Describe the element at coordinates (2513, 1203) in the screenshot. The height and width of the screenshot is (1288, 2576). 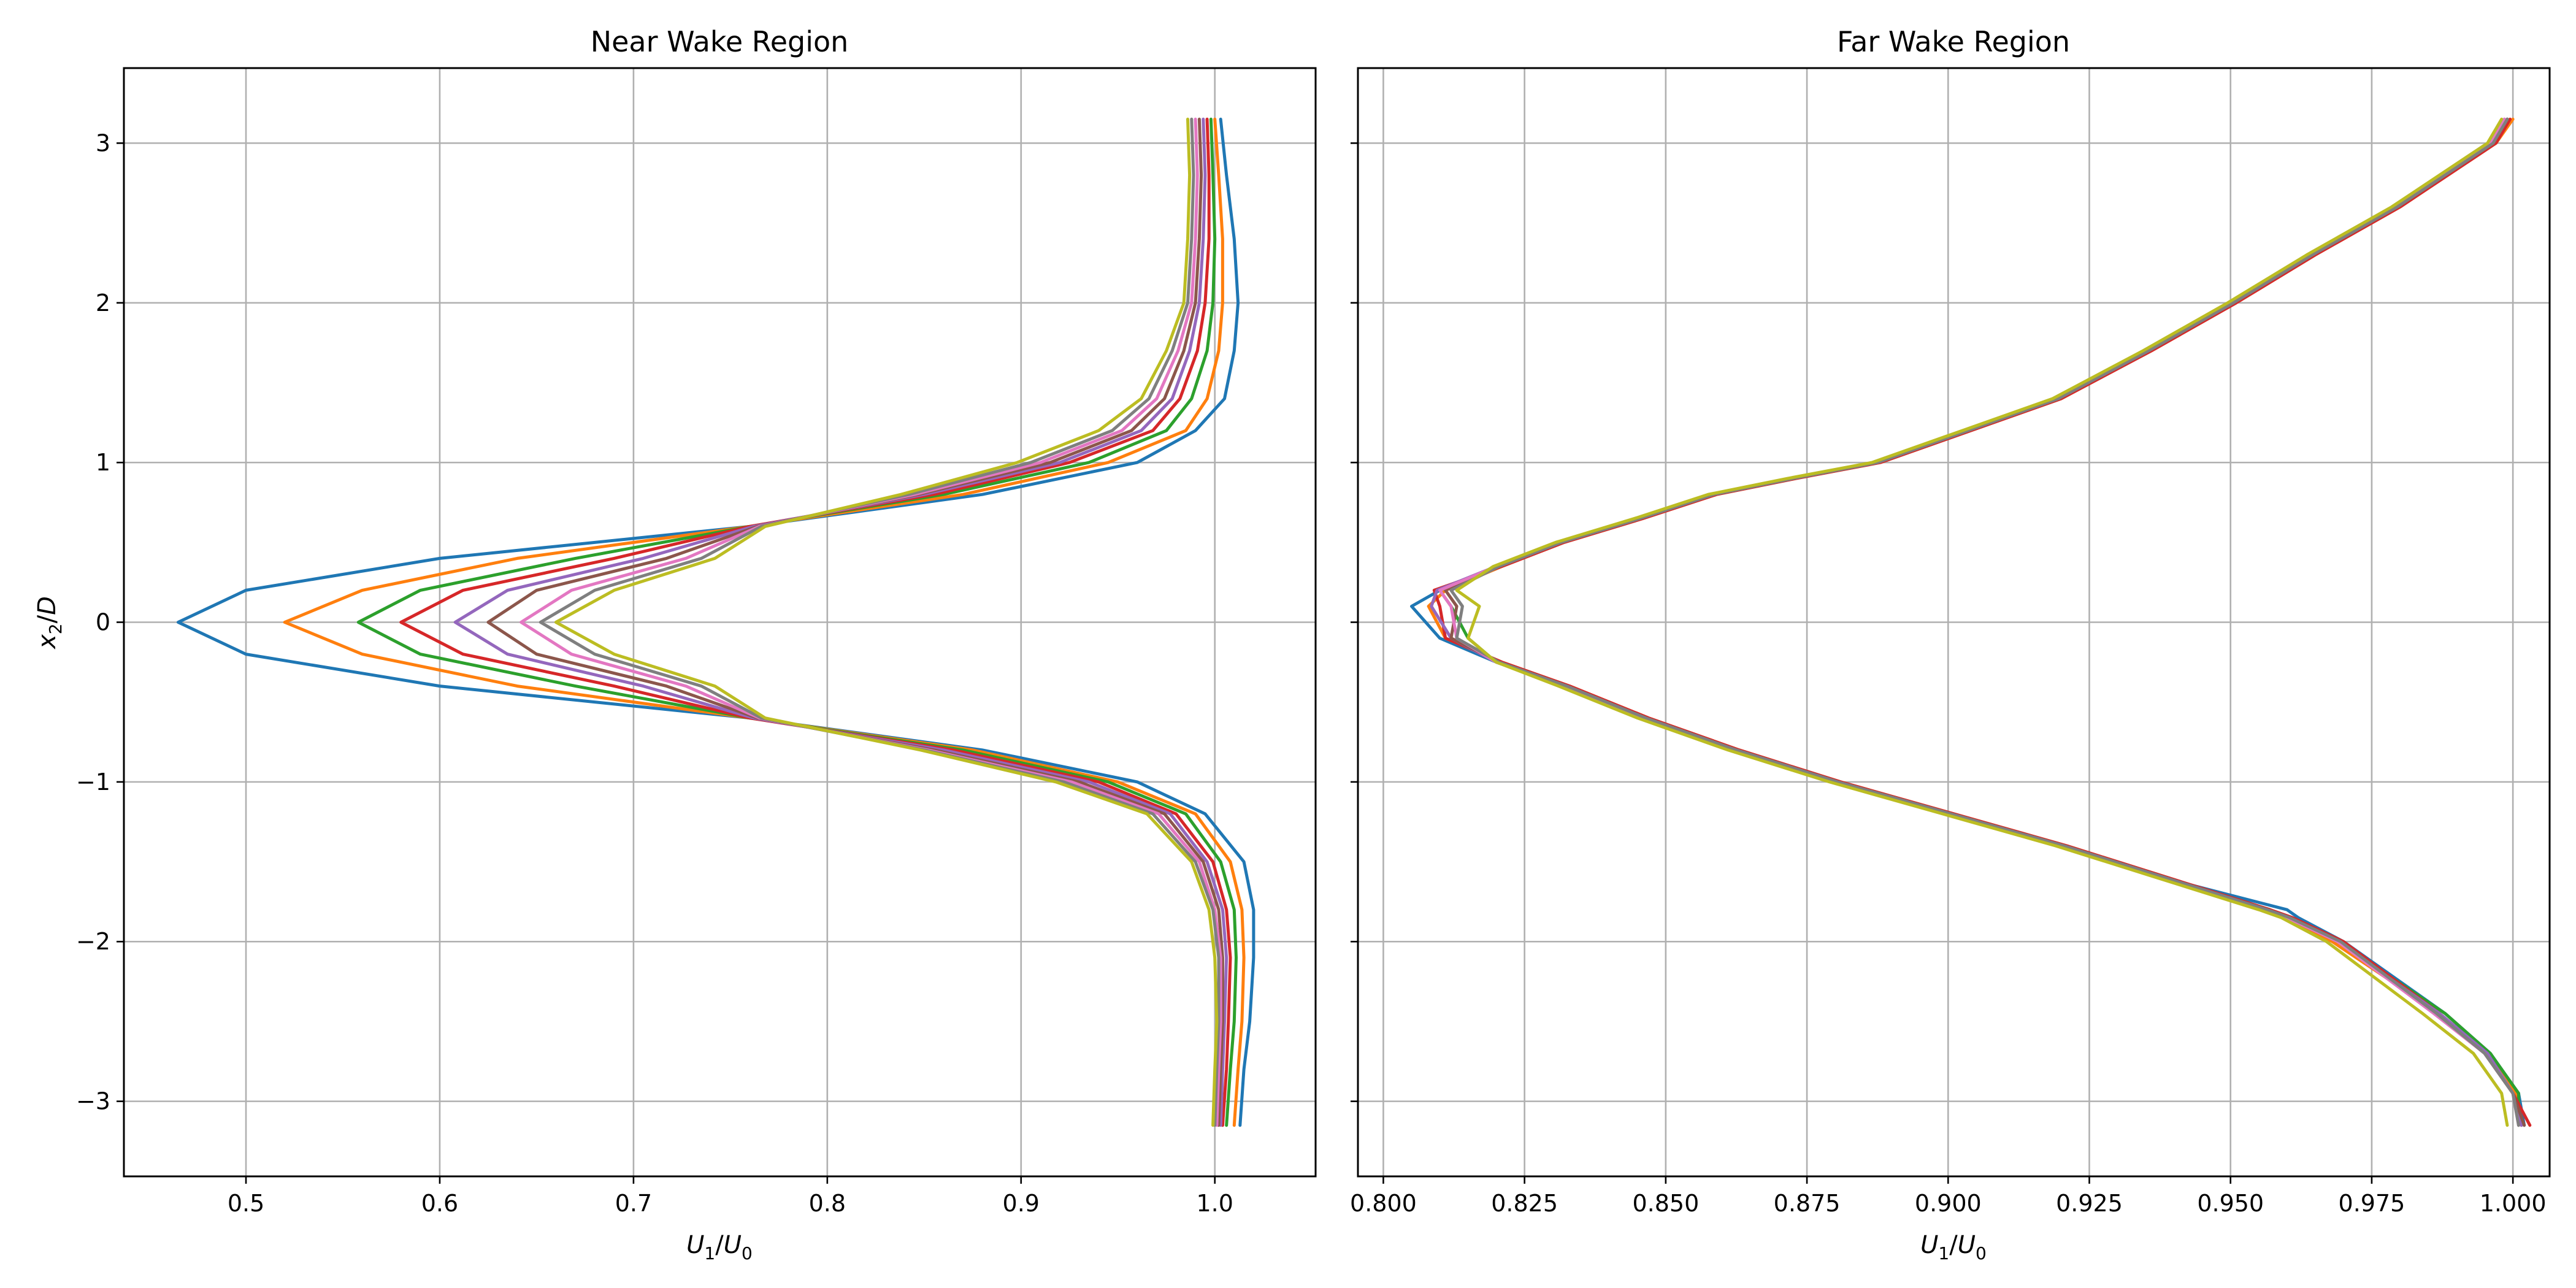
I see `far-wake-x-tick-label: 1.000` at that location.